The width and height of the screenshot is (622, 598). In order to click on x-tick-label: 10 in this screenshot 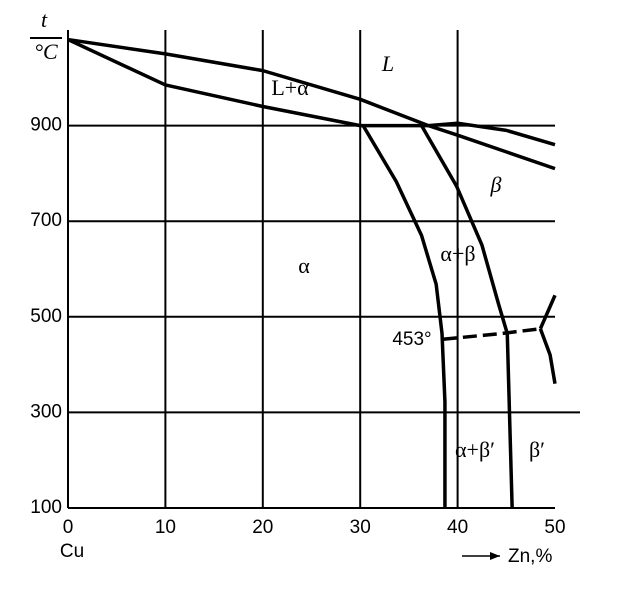, I will do `click(165, 527)`.